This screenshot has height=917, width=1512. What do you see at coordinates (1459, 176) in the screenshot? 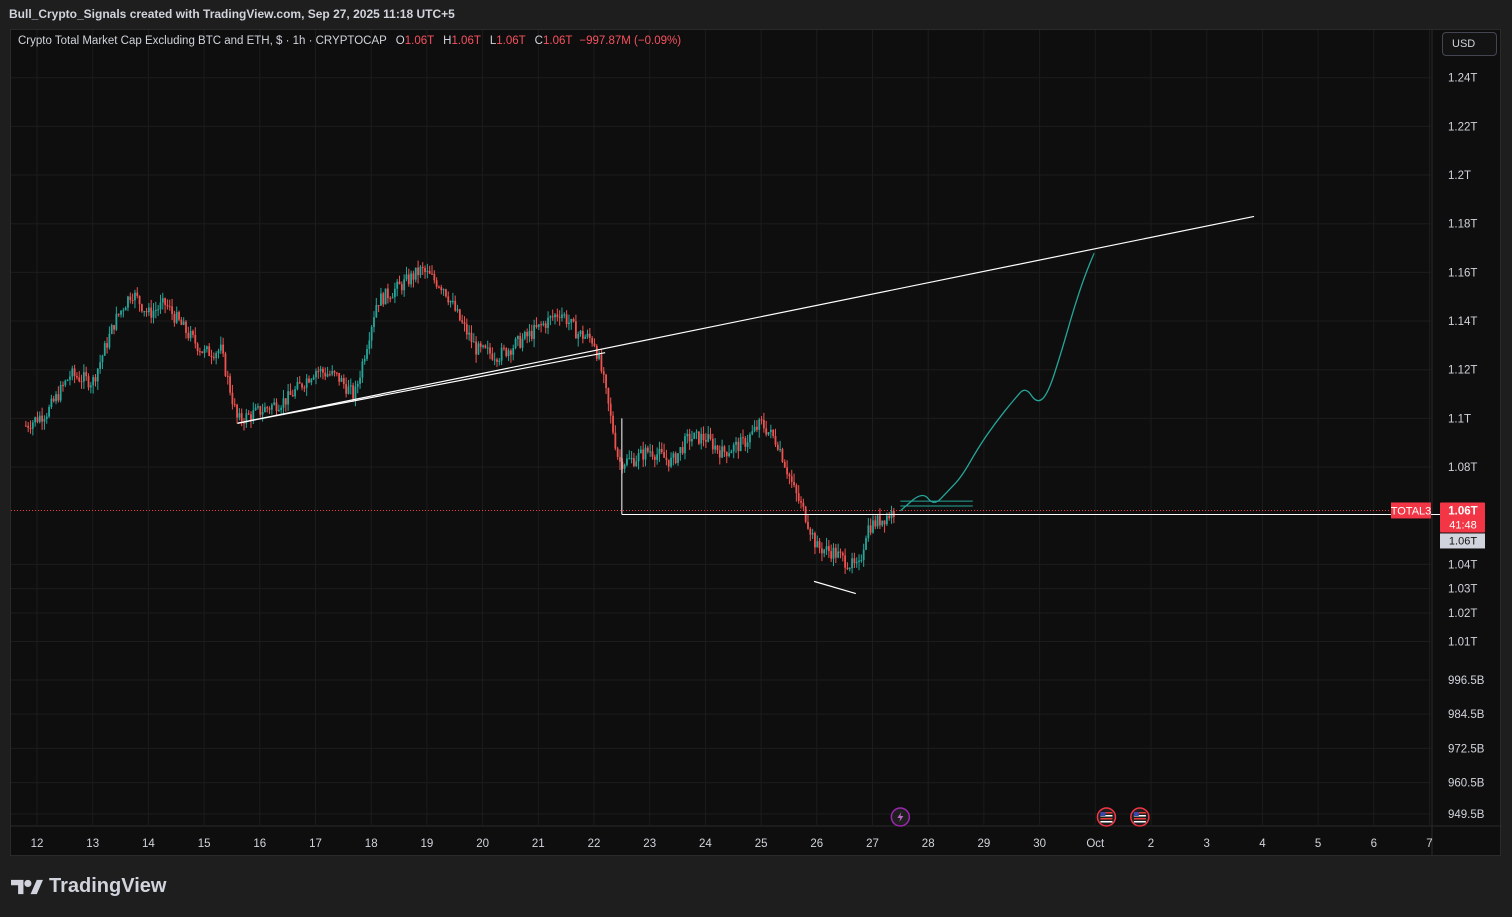
I see `y-tick-label: 1.2T` at bounding box center [1459, 176].